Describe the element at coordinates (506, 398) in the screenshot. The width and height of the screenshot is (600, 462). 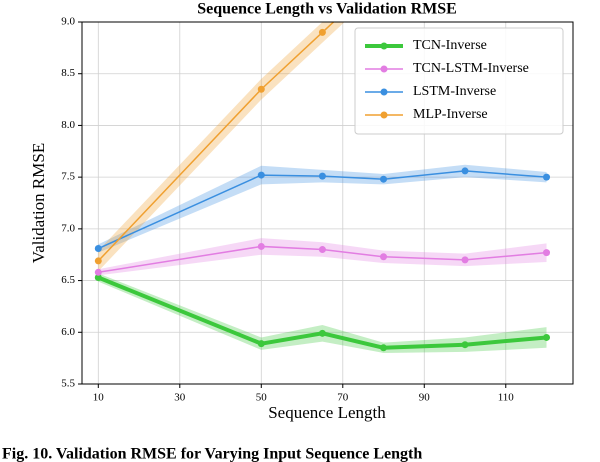
I see `x-tick-label: 110` at that location.